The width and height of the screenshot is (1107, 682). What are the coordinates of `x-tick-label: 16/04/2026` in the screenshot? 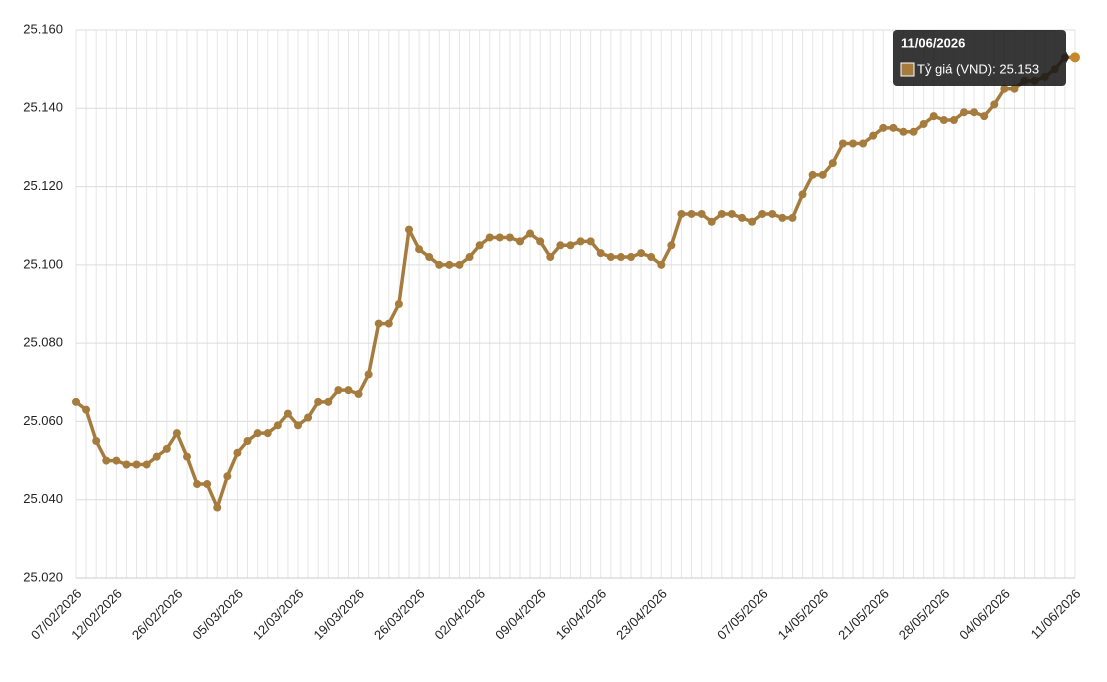 It's located at (581, 614).